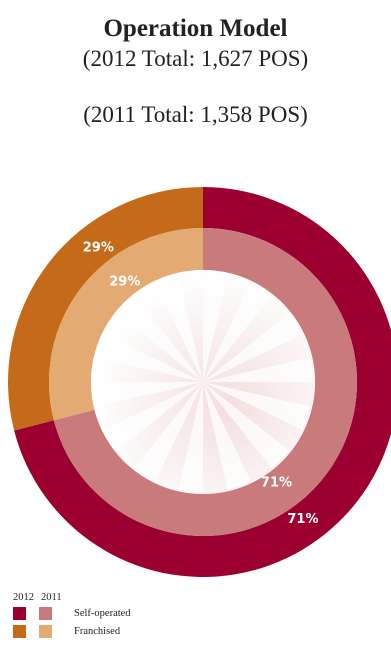 This screenshot has height=651, width=391. What do you see at coordinates (195, 28) in the screenshot?
I see `chart-title: Operation Model` at bounding box center [195, 28].